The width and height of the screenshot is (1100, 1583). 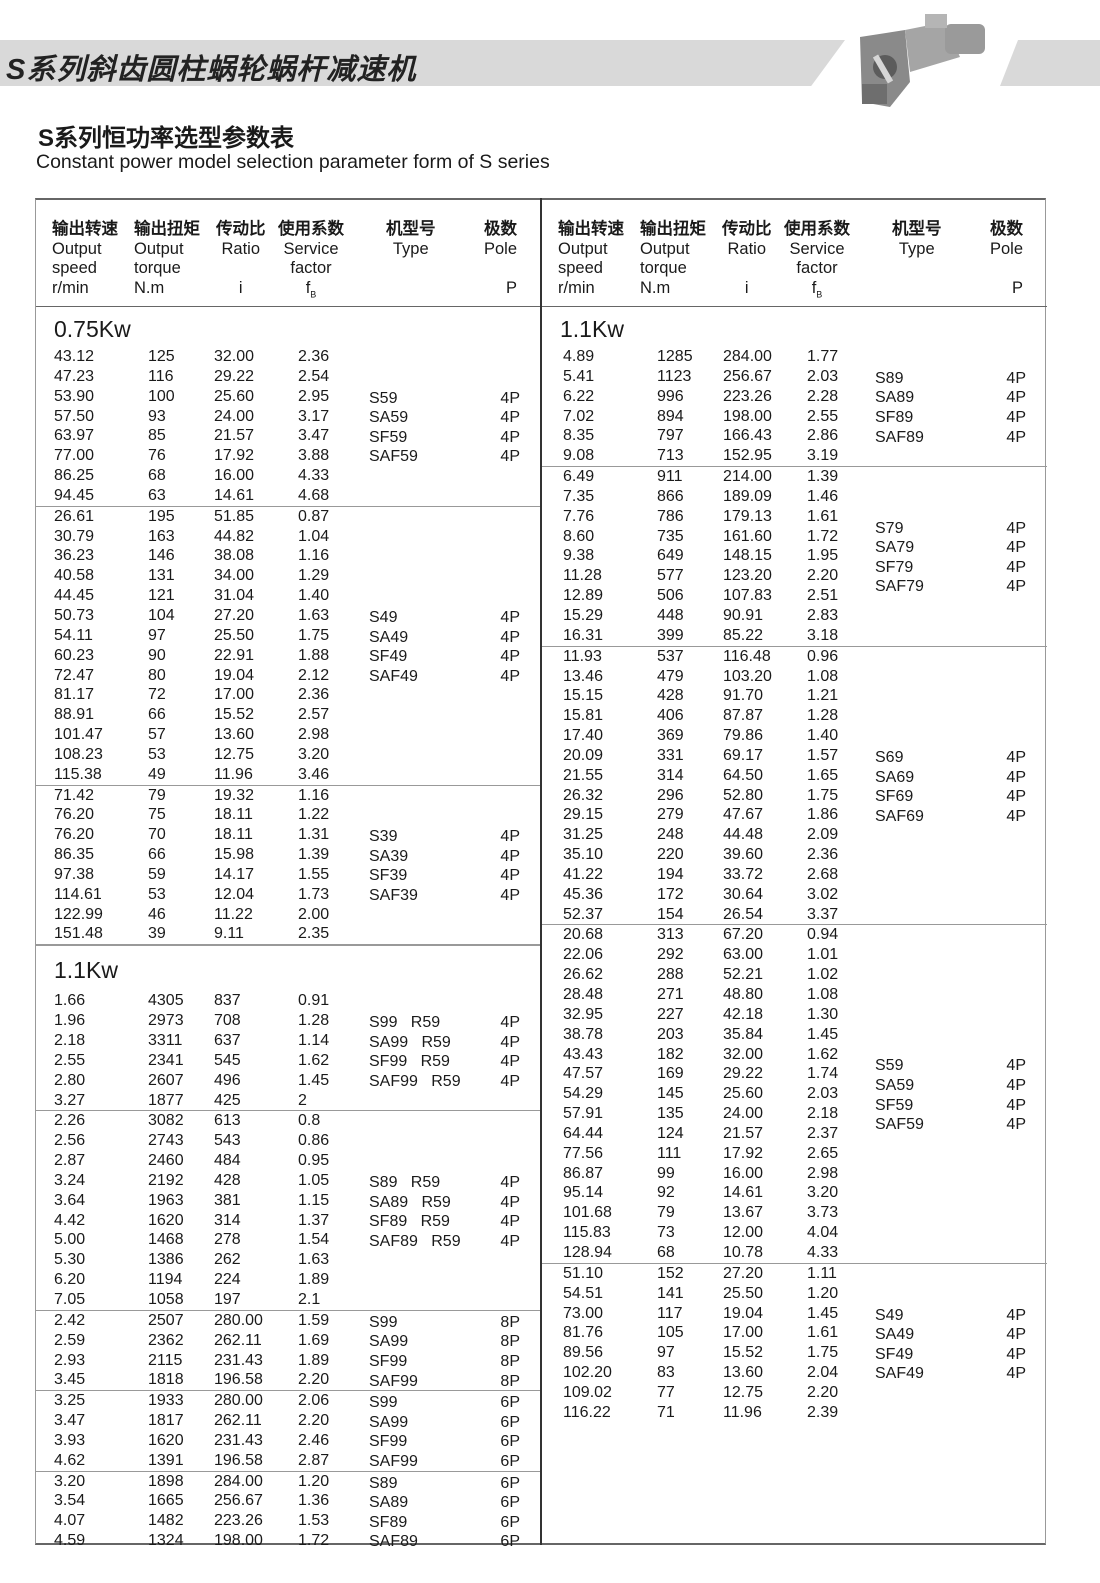 What do you see at coordinates (314, 1161) in the screenshot?
I see `service-factor-cell: 0.95` at bounding box center [314, 1161].